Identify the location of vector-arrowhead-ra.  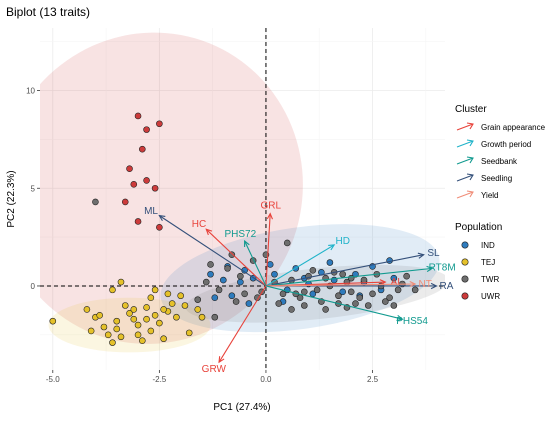
(434, 286).